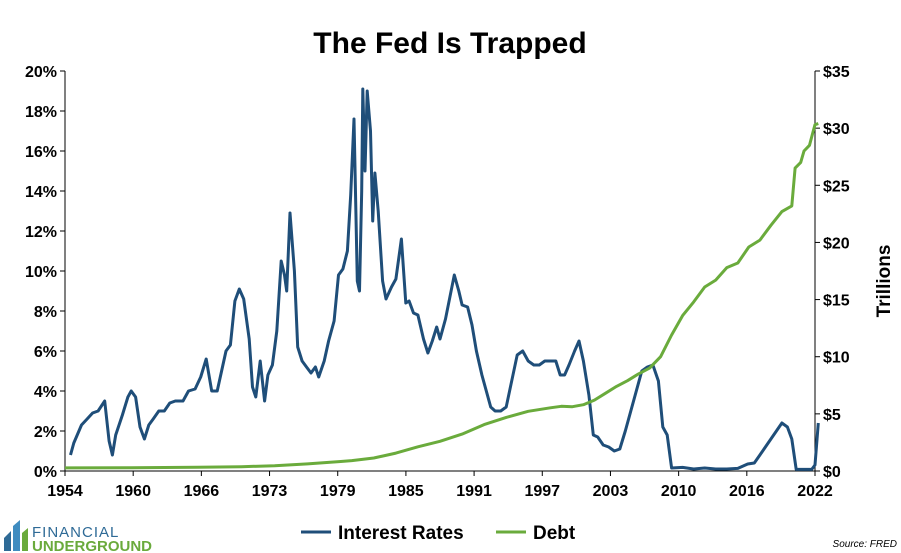 The height and width of the screenshot is (553, 901). I want to click on x-tick-label: 1973, so click(270, 491).